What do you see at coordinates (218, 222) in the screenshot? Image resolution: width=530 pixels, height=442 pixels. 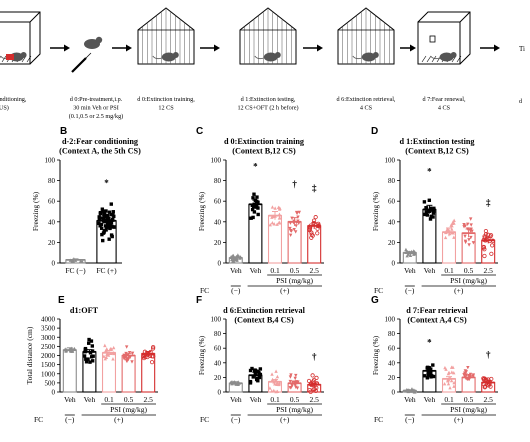 I see `y-tick-label-2: 40` at bounding box center [218, 222].